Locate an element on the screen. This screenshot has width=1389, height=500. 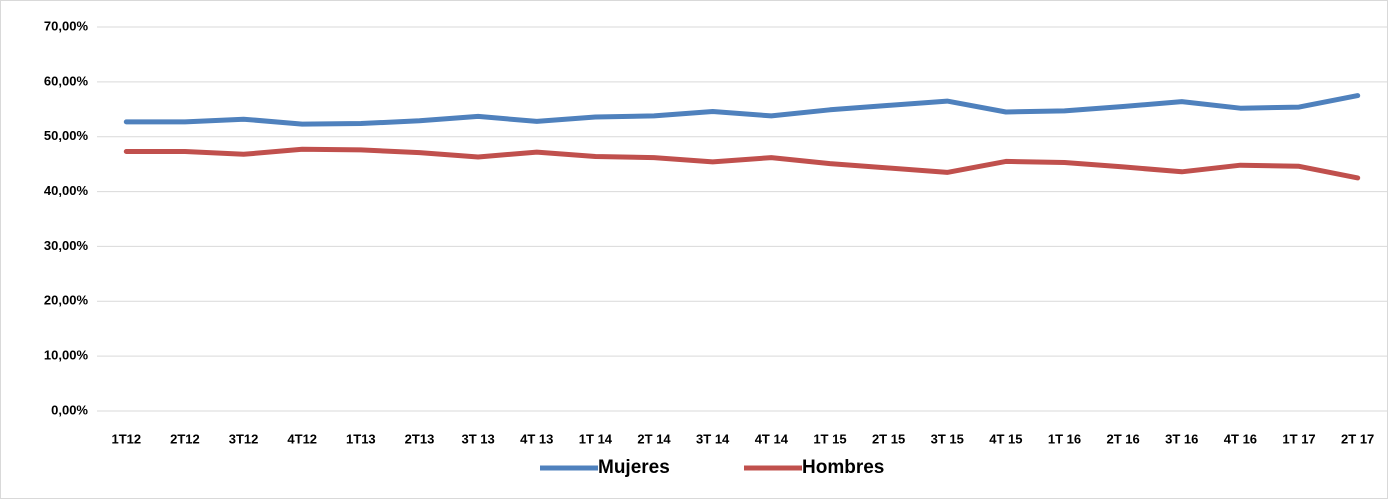
y-tick-label: 10,00% is located at coordinates (66, 355).